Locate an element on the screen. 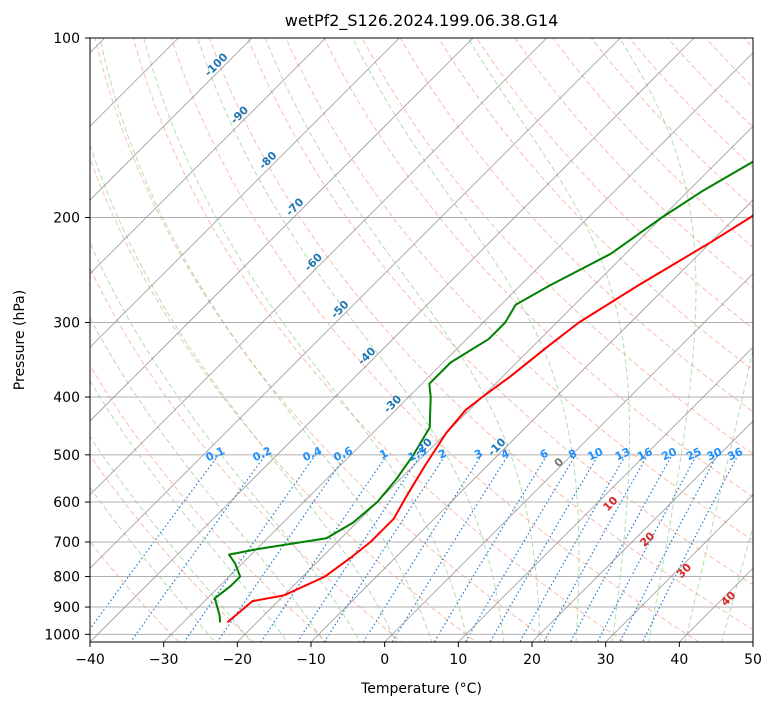 This screenshot has width=775, height=708. y-tick-label: 1000 is located at coordinates (62, 635).